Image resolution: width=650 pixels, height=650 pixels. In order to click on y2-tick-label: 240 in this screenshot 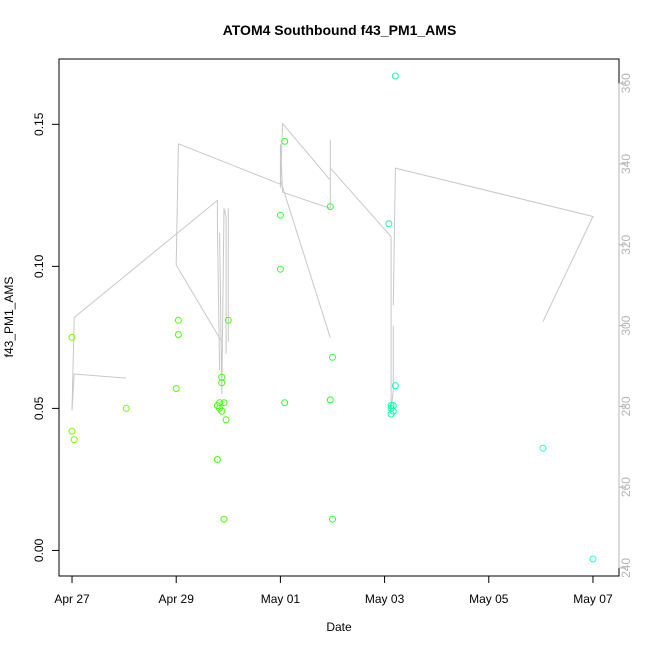, I will do `click(626, 568)`.